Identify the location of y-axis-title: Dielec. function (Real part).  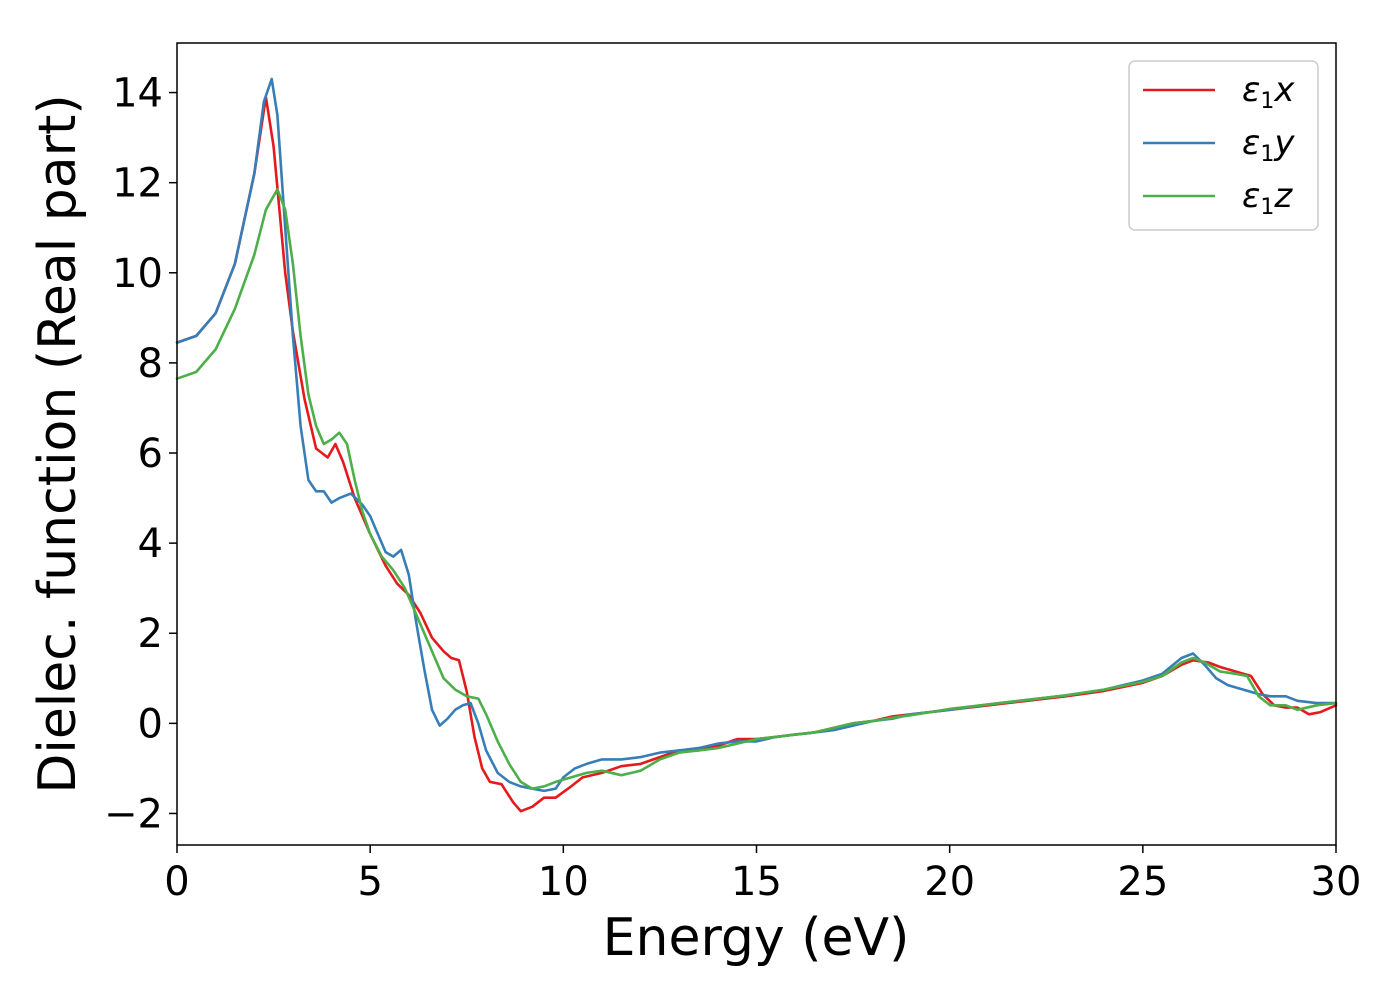
(58, 443).